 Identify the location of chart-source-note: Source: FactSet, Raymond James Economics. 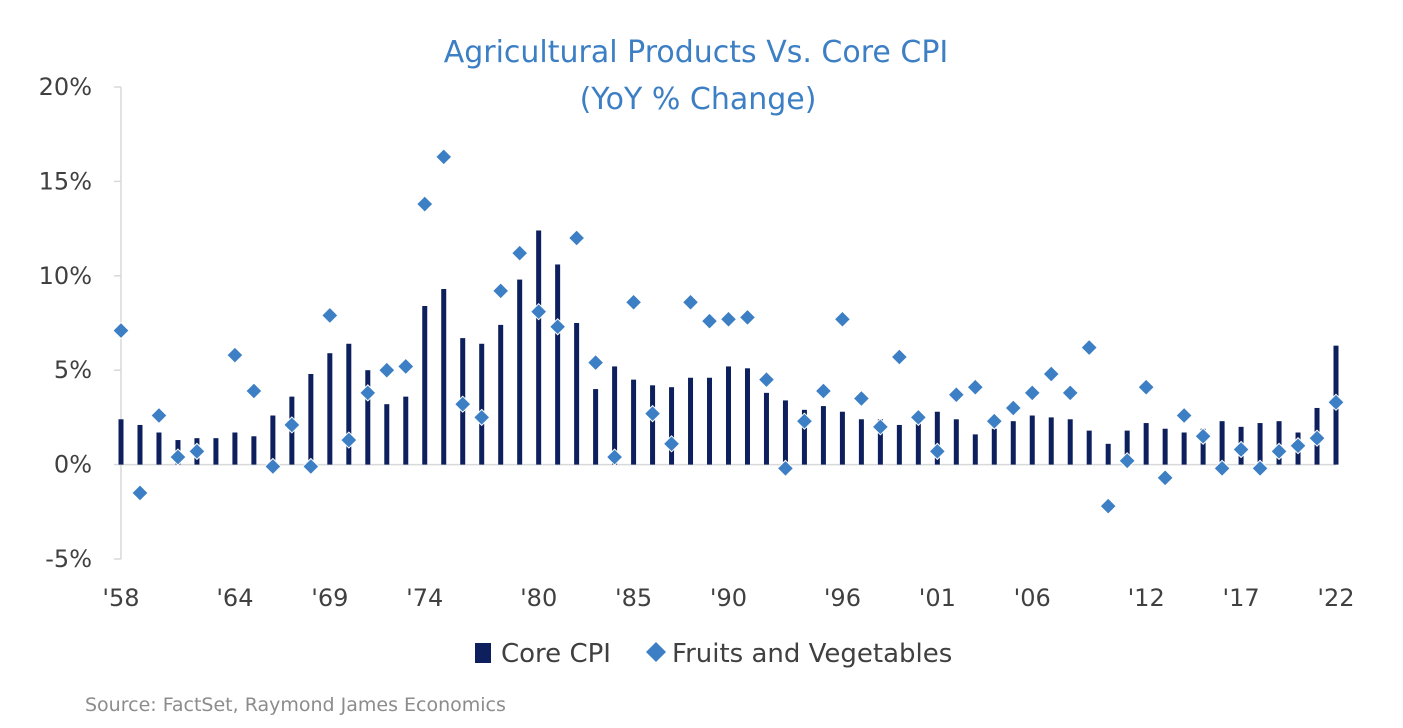
(295, 705).